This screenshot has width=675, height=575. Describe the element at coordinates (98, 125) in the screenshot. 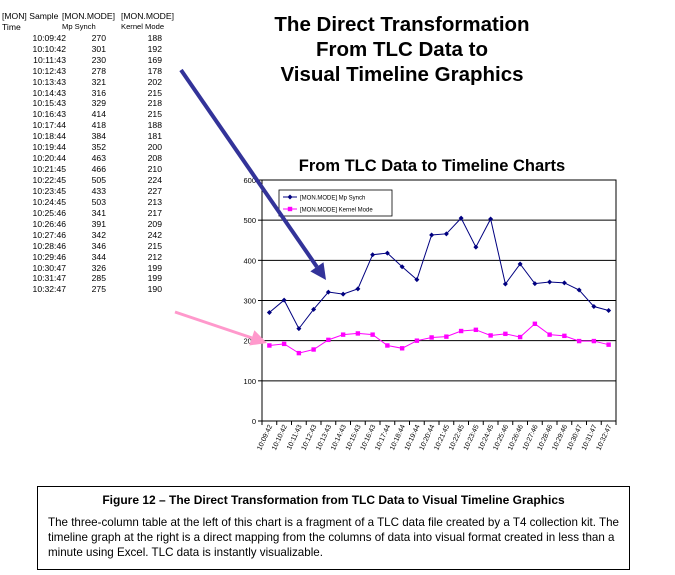

I see `table-cell: 418` at that location.